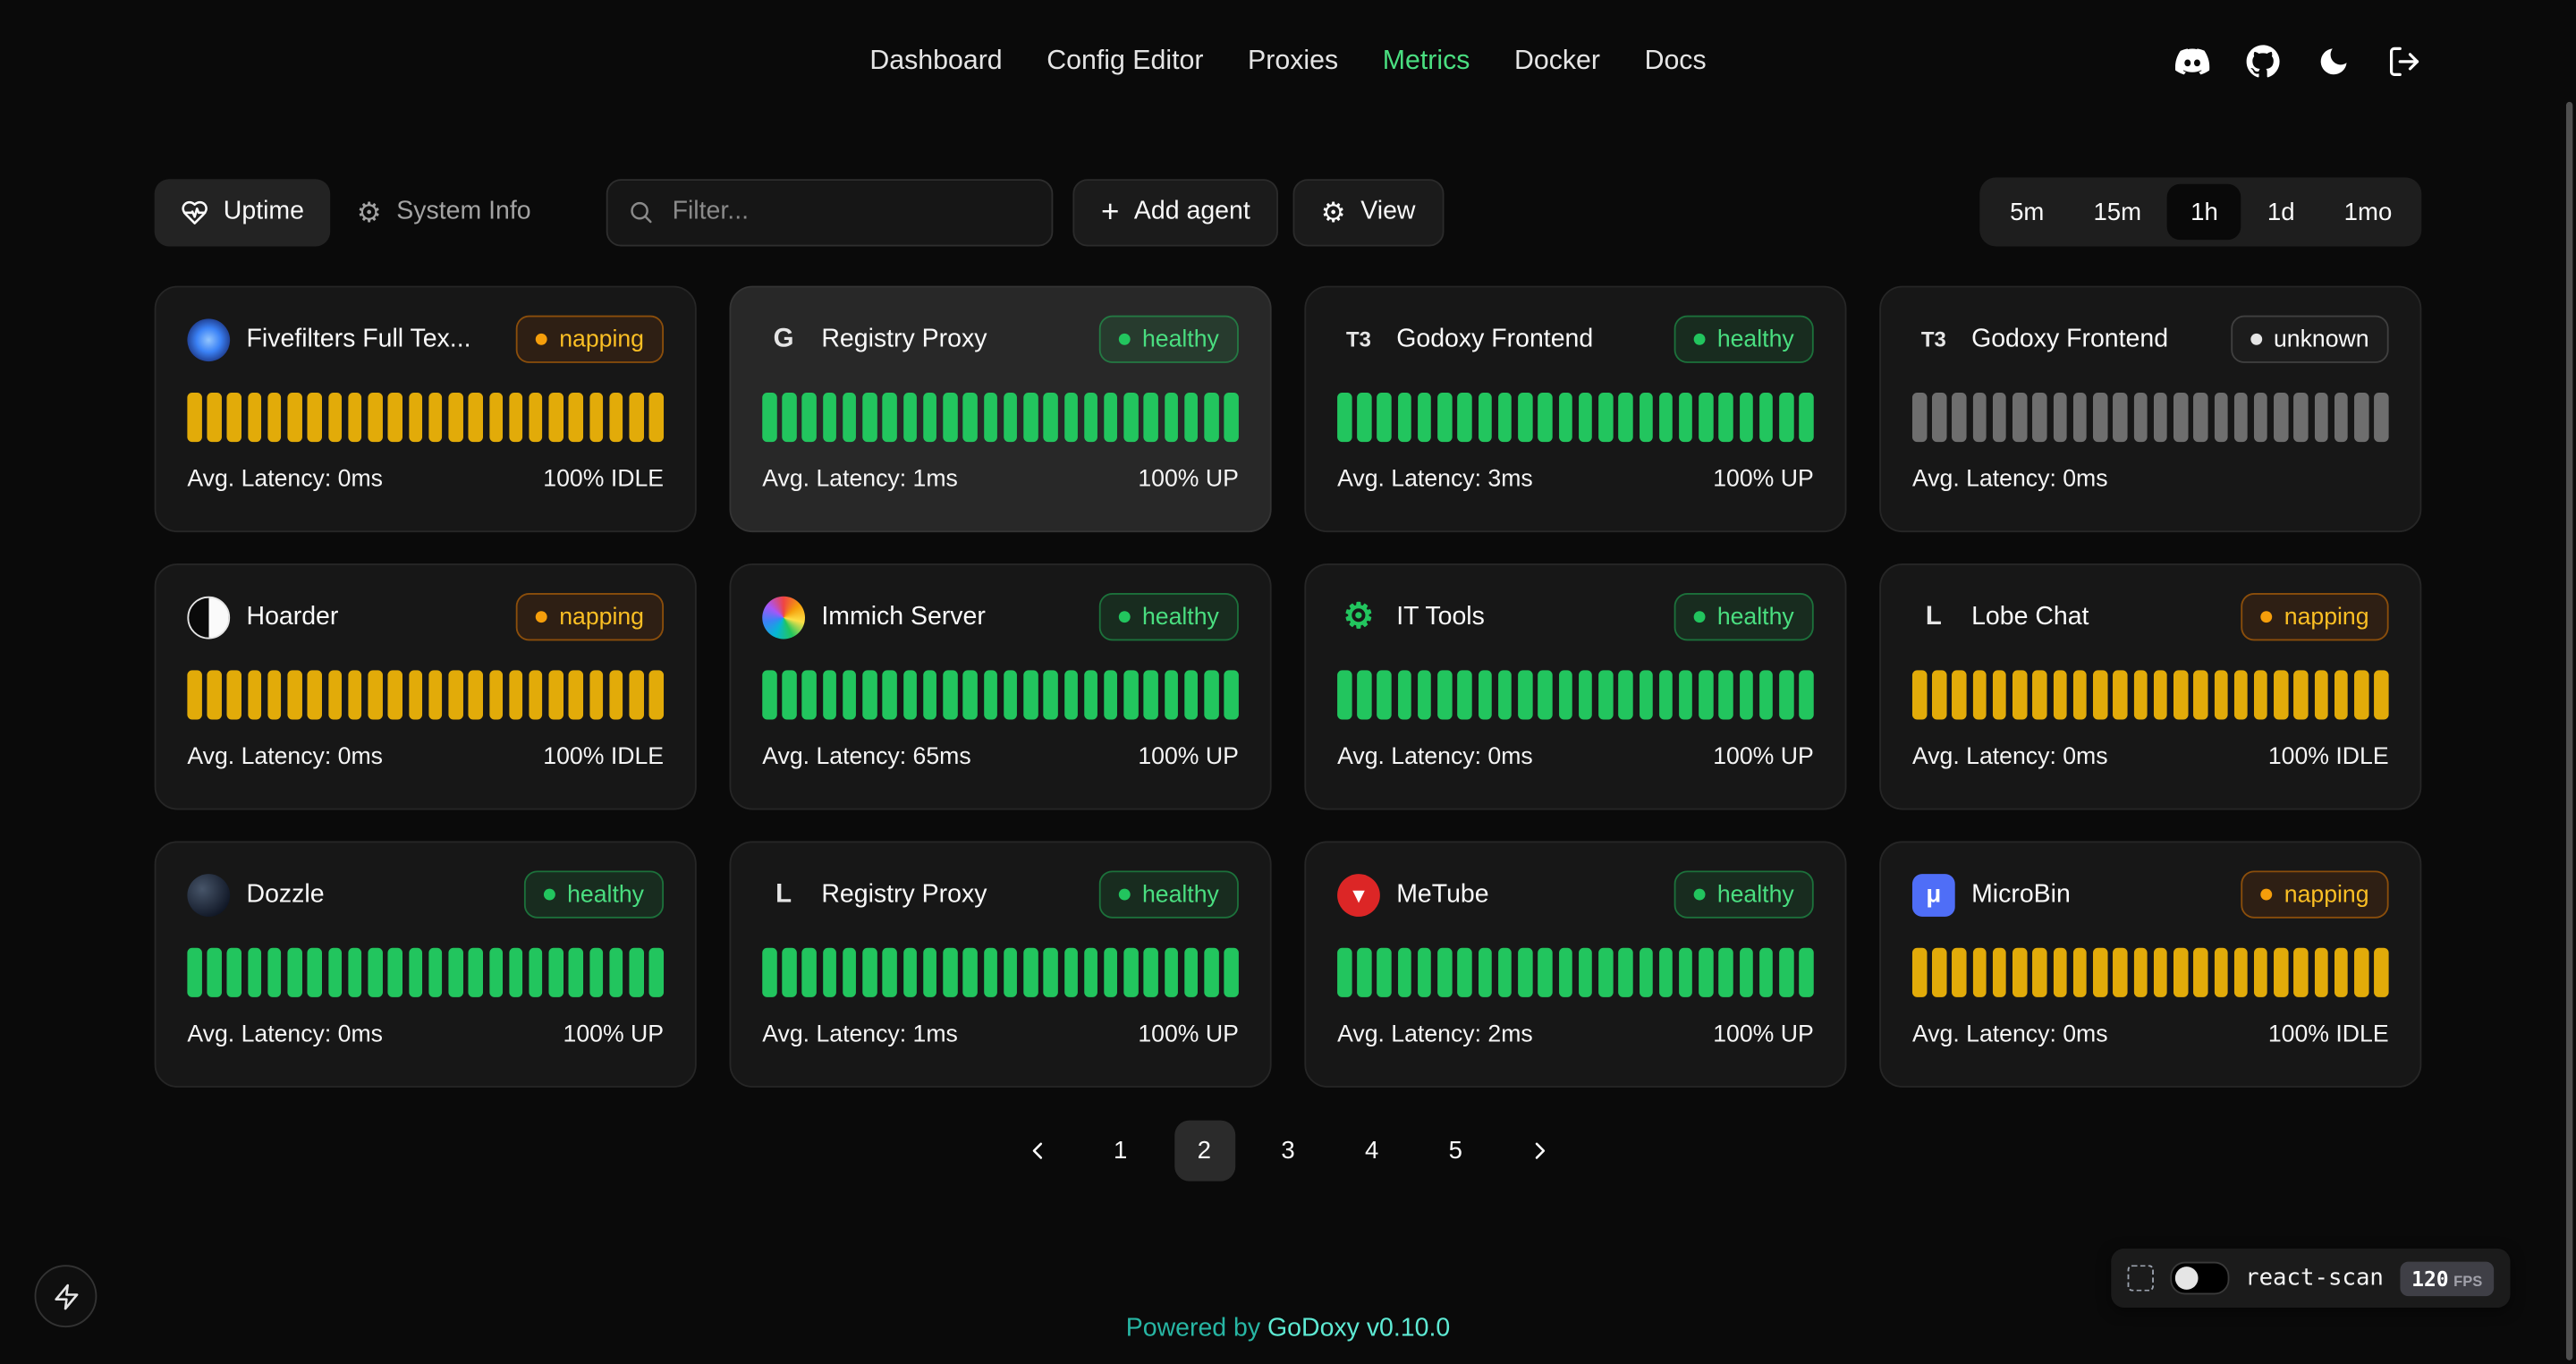 Image resolution: width=2576 pixels, height=1364 pixels. Describe the element at coordinates (2569, 730) in the screenshot. I see `scrollbar-thumb` at that location.